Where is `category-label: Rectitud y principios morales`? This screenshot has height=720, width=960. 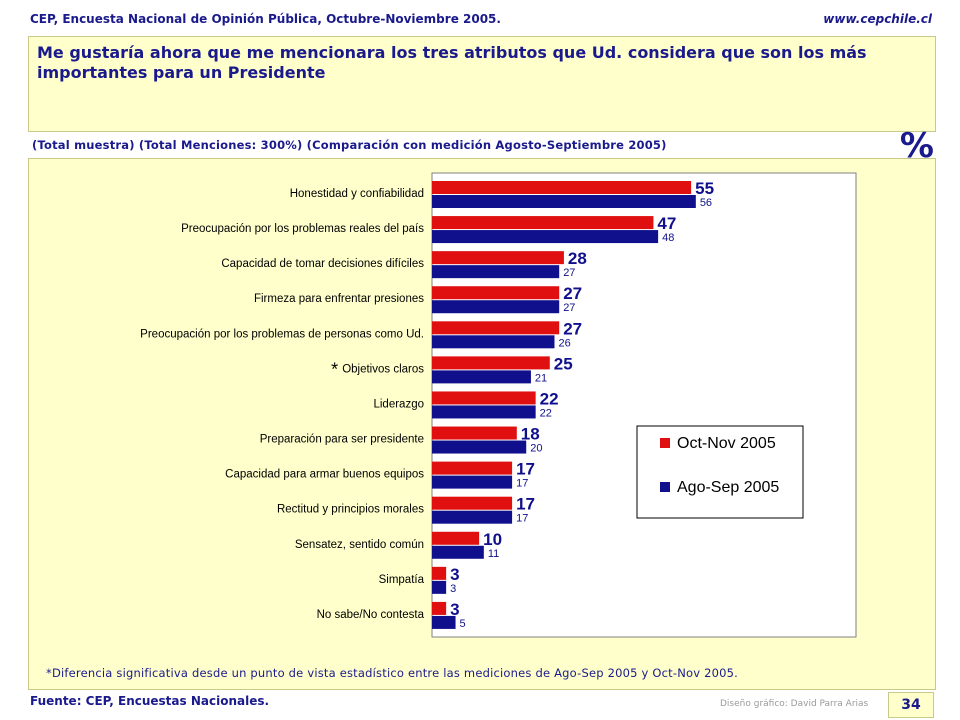 category-label: Rectitud y principios morales is located at coordinates (350, 510).